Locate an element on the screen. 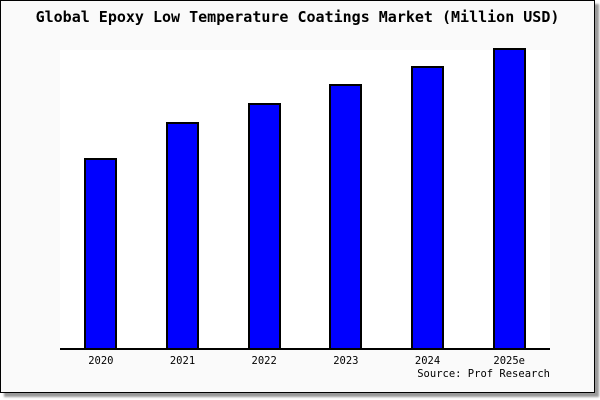 The height and width of the screenshot is (400, 600). bar-2023 is located at coordinates (346, 215).